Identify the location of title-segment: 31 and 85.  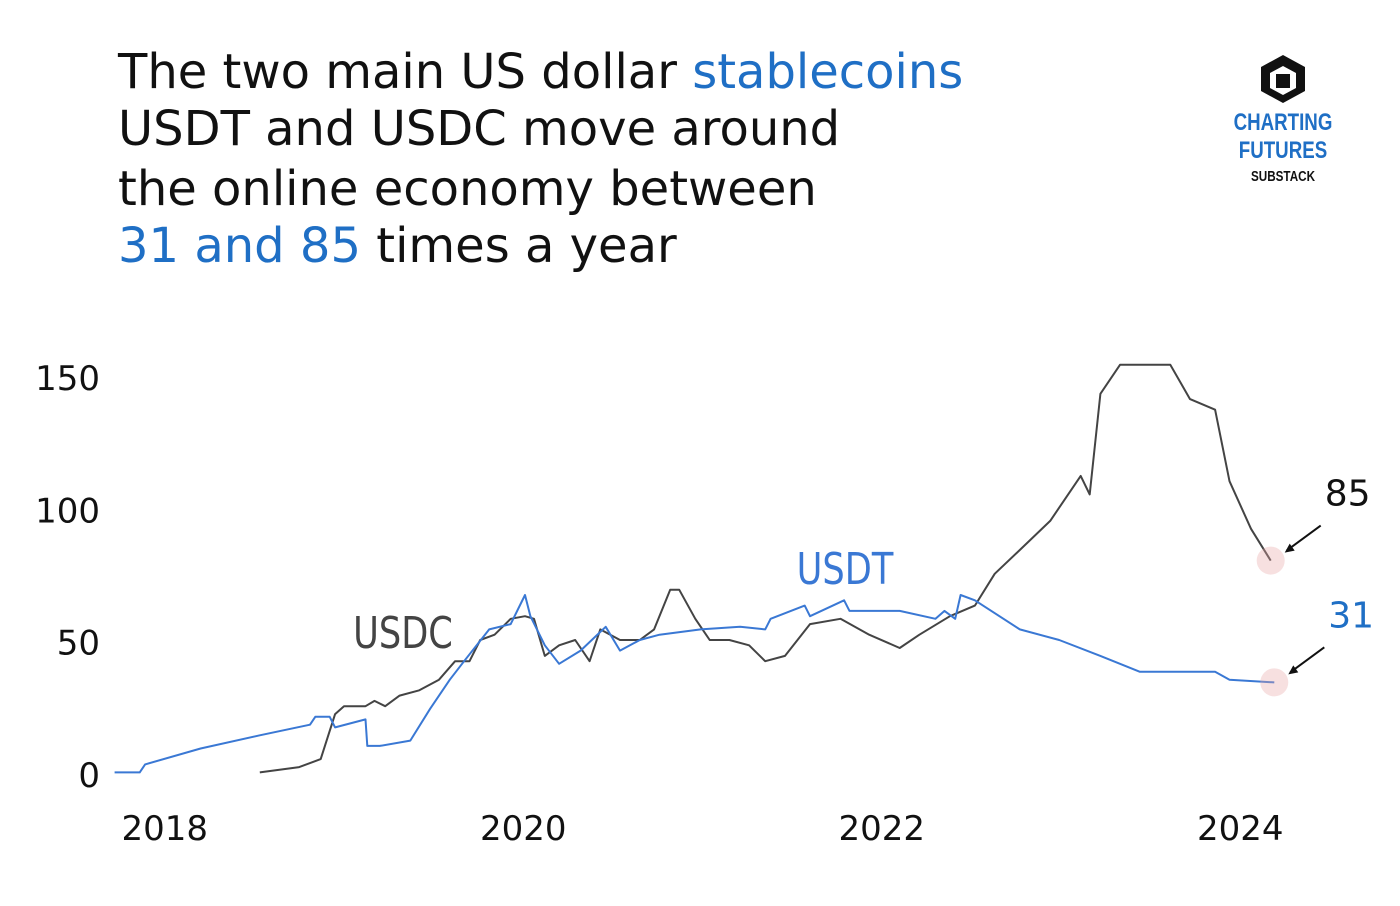
(239, 246).